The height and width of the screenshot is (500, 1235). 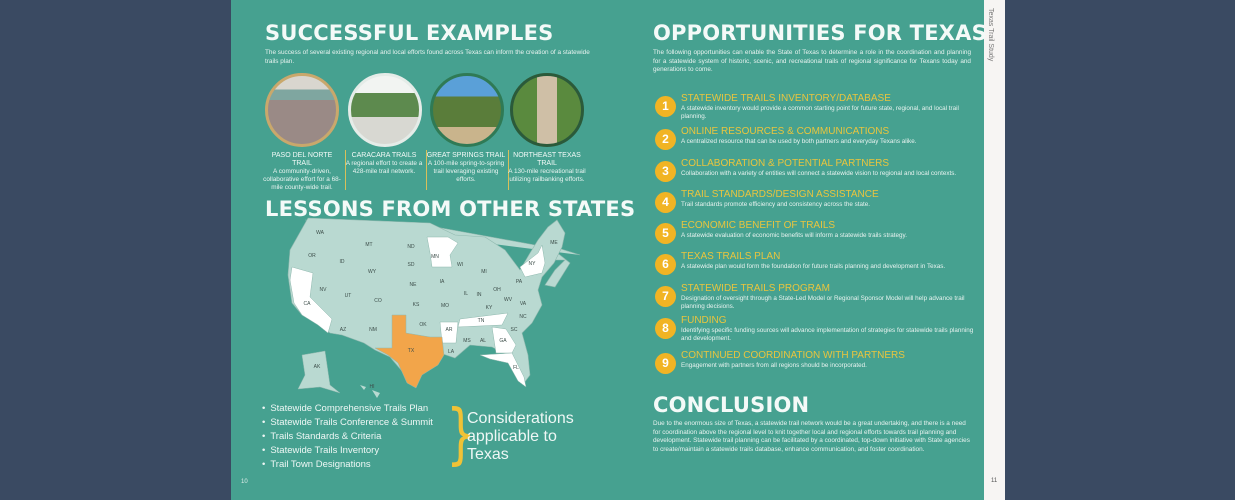 What do you see at coordinates (484, 272) in the screenshot?
I see `state-label-mi: MI` at bounding box center [484, 272].